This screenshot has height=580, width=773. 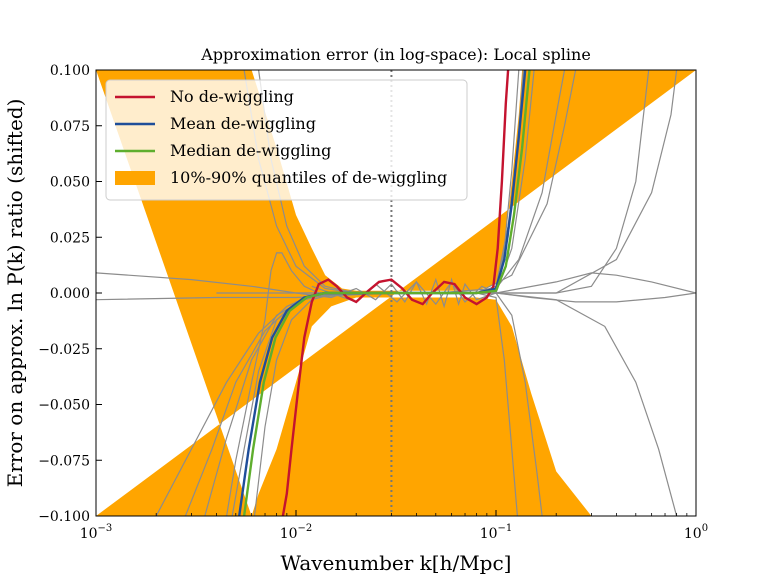 I want to click on x-tick-label: 10⁻², so click(x=296, y=532).